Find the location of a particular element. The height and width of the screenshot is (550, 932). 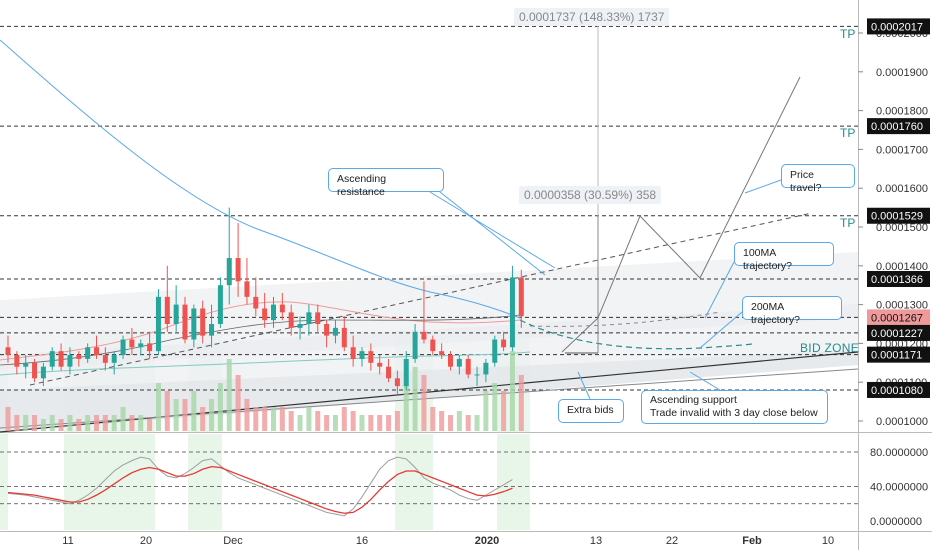

callout-200ma-trajectory: 200MA trajectory? is located at coordinates (792, 311).